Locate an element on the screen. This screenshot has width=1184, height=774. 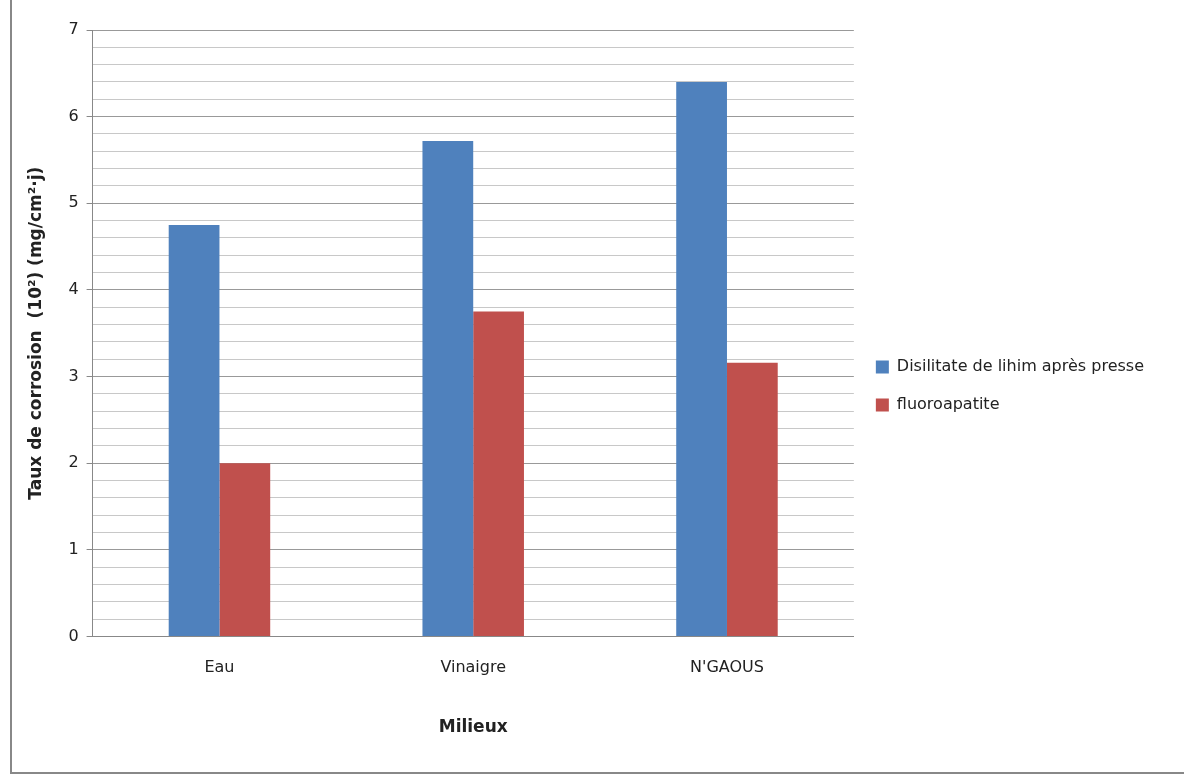
x-tick-label: Eau is located at coordinates (219, 667).